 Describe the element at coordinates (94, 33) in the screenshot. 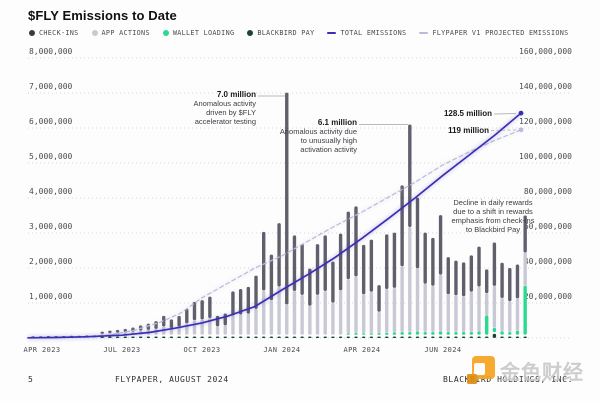

I see `app-actions-dot-icon` at that location.